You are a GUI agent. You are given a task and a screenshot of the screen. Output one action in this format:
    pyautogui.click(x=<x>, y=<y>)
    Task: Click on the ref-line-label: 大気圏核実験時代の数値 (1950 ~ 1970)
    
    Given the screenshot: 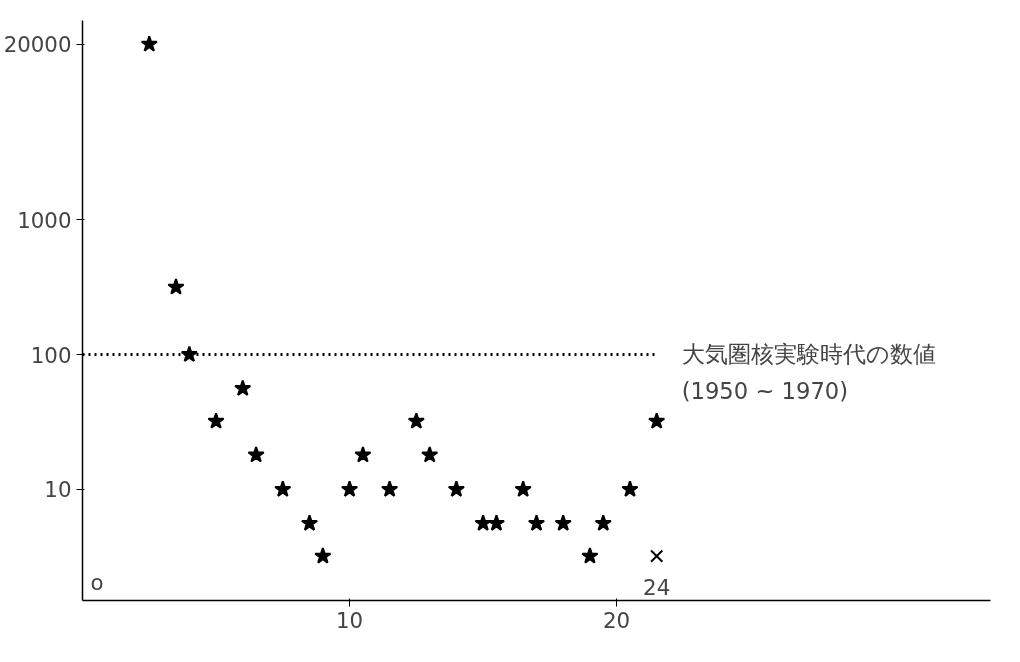 What is the action you would take?
    pyautogui.click(x=808, y=372)
    